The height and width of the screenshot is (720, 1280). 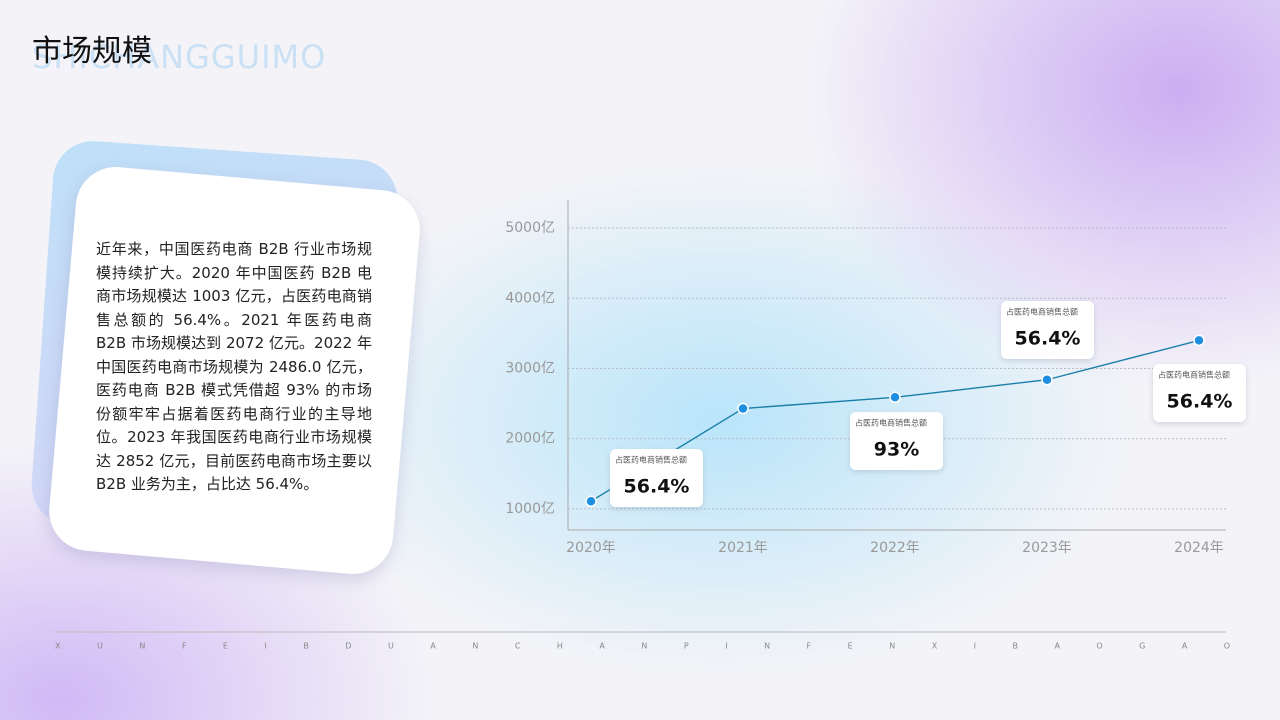 I want to click on watermark: SHICHANGGUIMO, so click(x=179, y=57).